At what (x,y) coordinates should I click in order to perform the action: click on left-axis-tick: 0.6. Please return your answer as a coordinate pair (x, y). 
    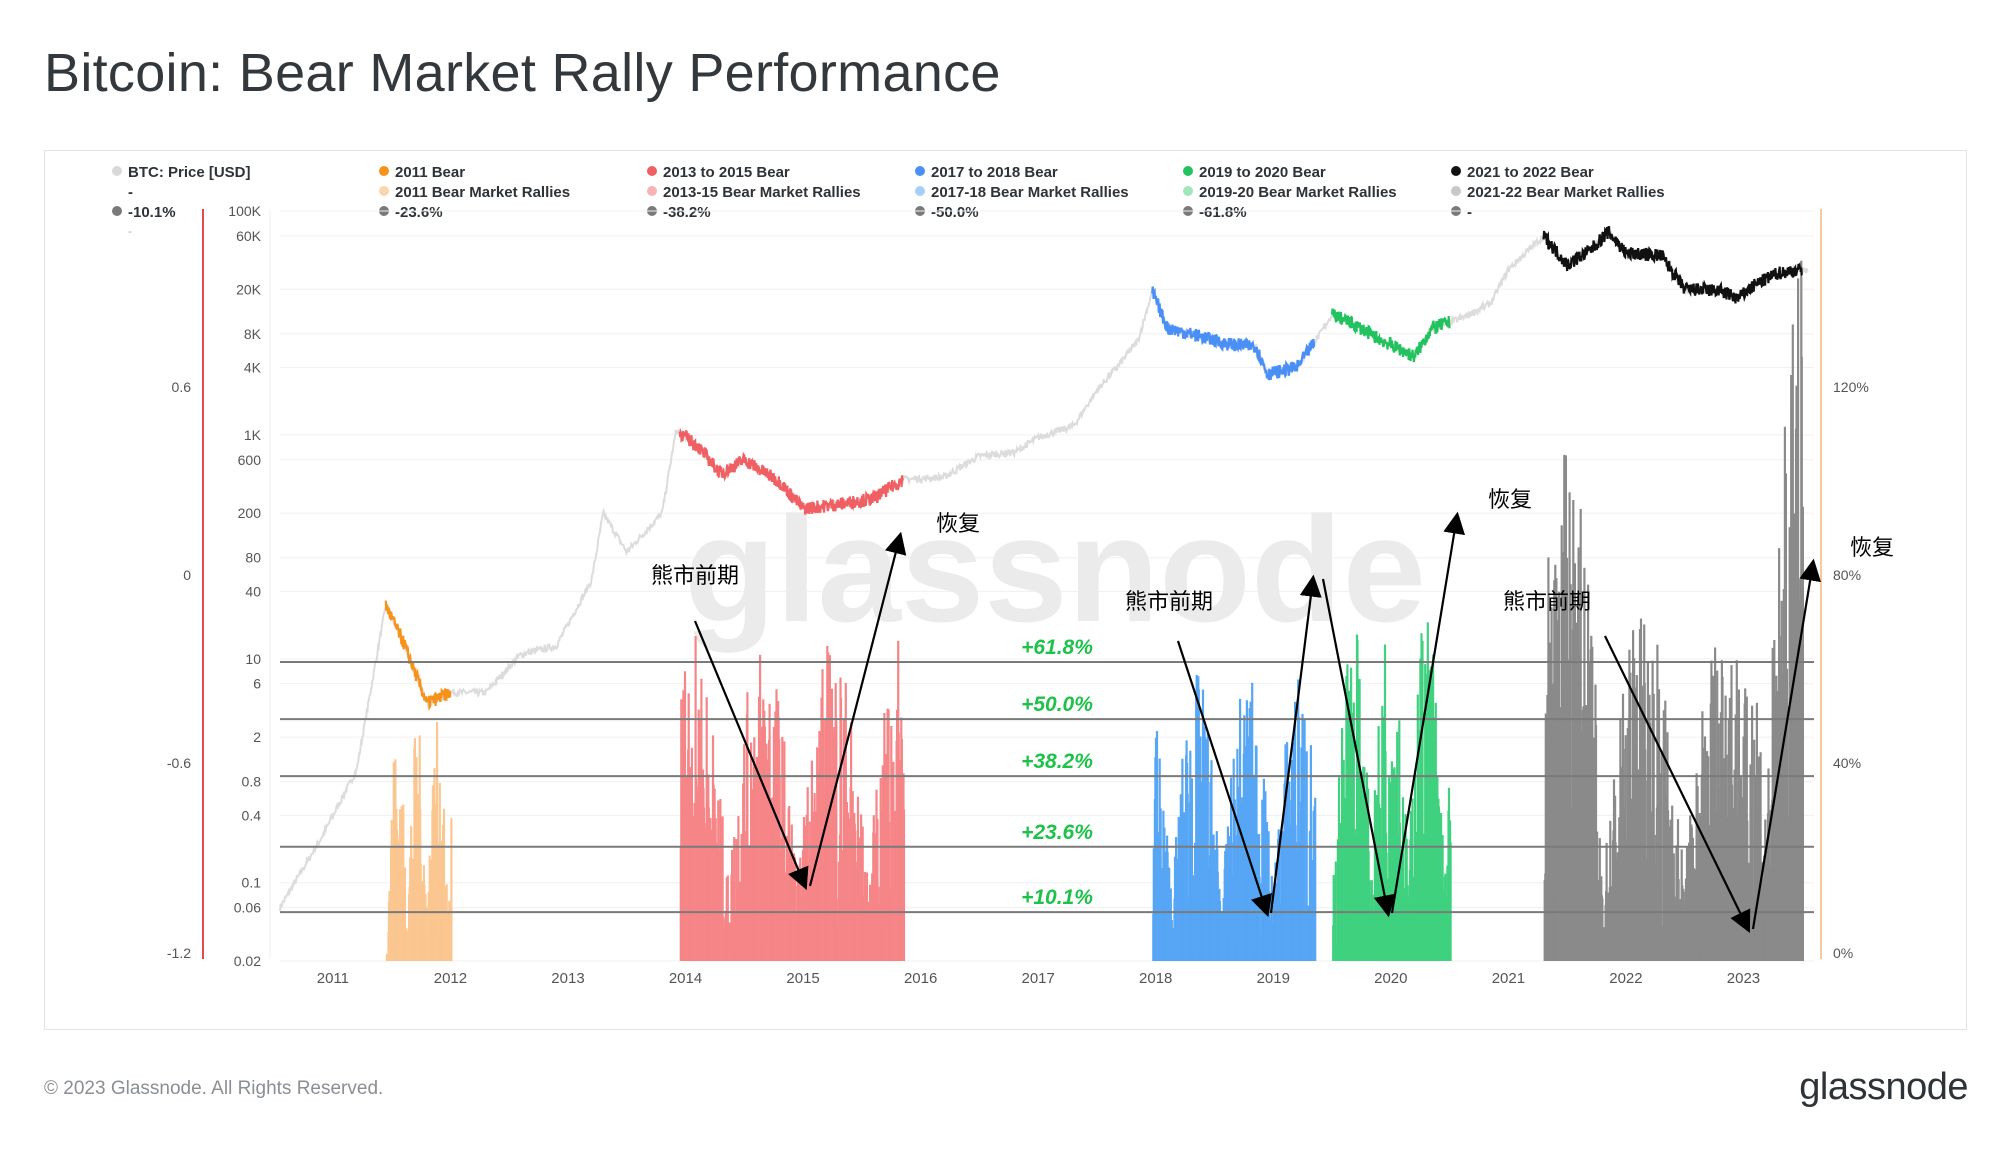
    Looking at the image, I should click on (182, 387).